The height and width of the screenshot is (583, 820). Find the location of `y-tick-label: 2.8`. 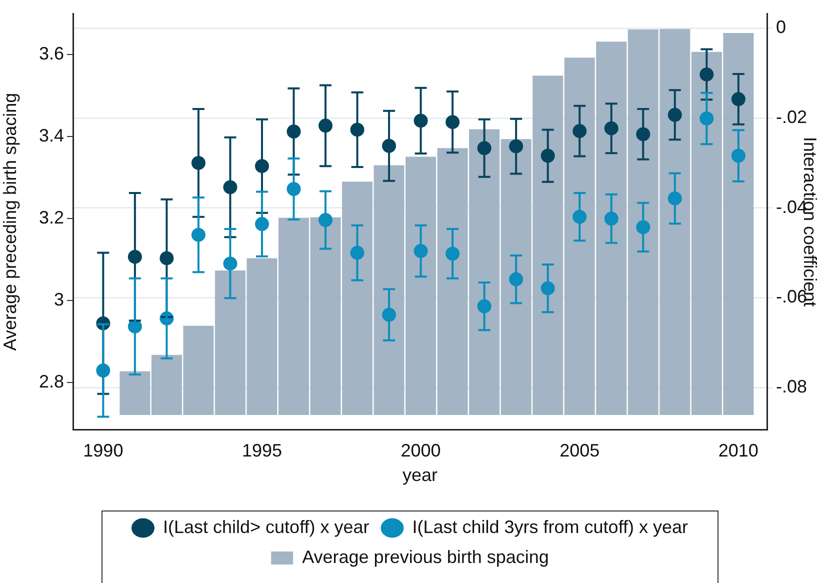

y-tick-label: 2.8 is located at coordinates (51, 381).